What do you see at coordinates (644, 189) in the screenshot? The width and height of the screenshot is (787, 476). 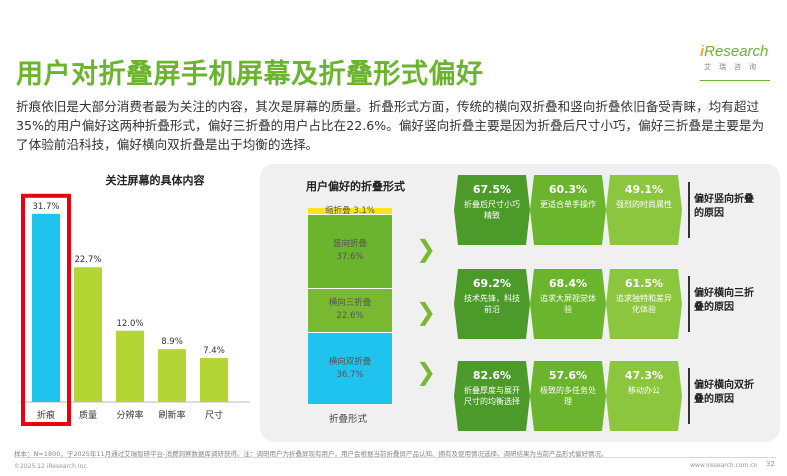 I see `reason-percent: 49.1%` at bounding box center [644, 189].